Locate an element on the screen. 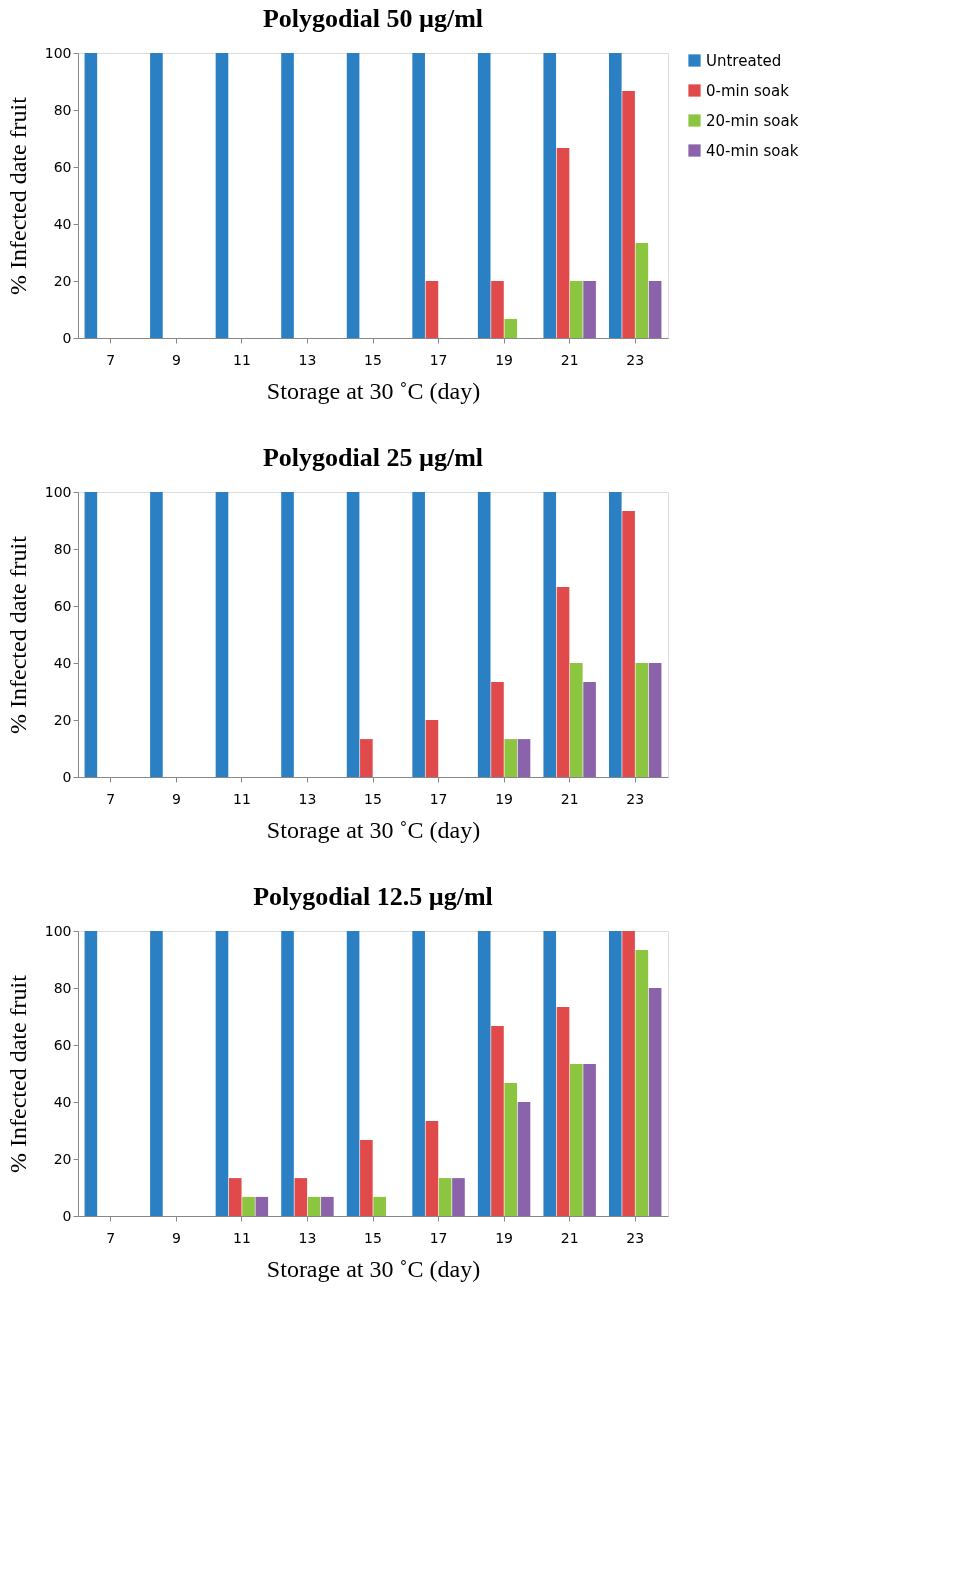 This screenshot has width=969, height=1575. x-tick-label: 13 is located at coordinates (307, 798).